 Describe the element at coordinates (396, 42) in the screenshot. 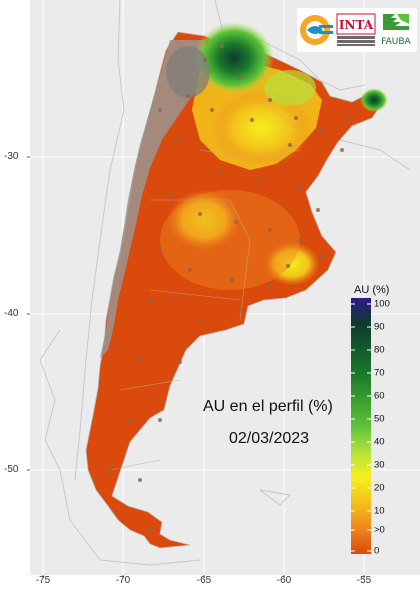

I see `fauba-logo-text: FAUBA` at that location.